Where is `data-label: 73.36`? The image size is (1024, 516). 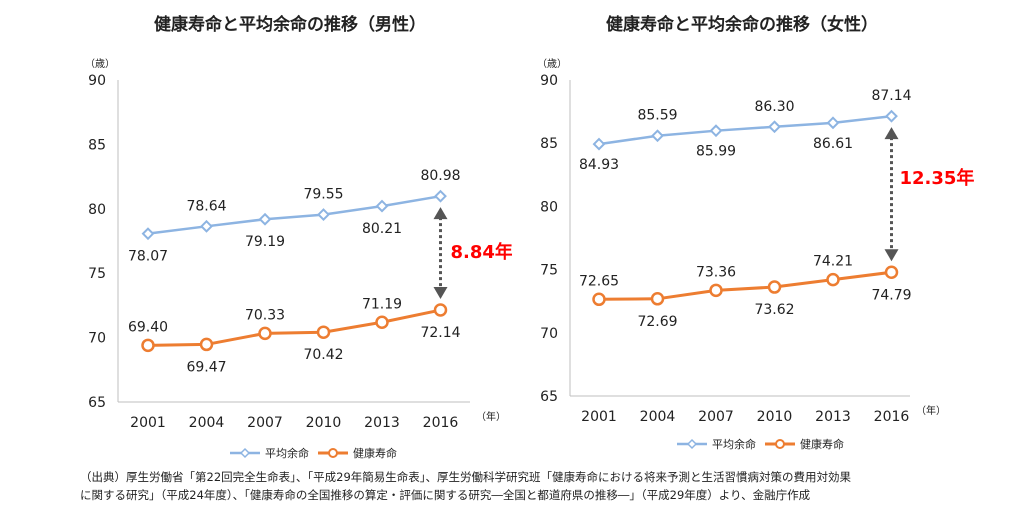 data-label: 73.36 is located at coordinates (716, 272).